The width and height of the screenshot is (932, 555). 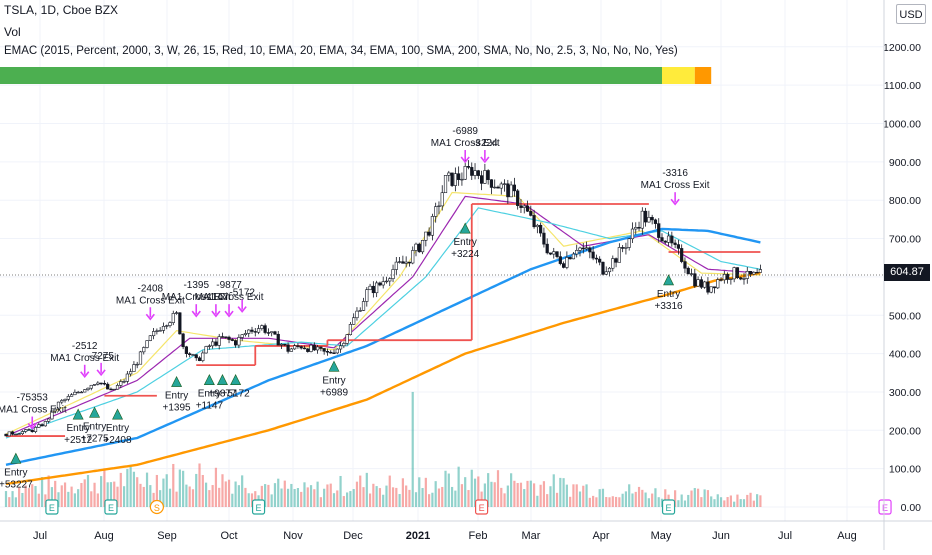 What do you see at coordinates (215, 297) in the screenshot?
I see `exit-label: -1147` at bounding box center [215, 297].